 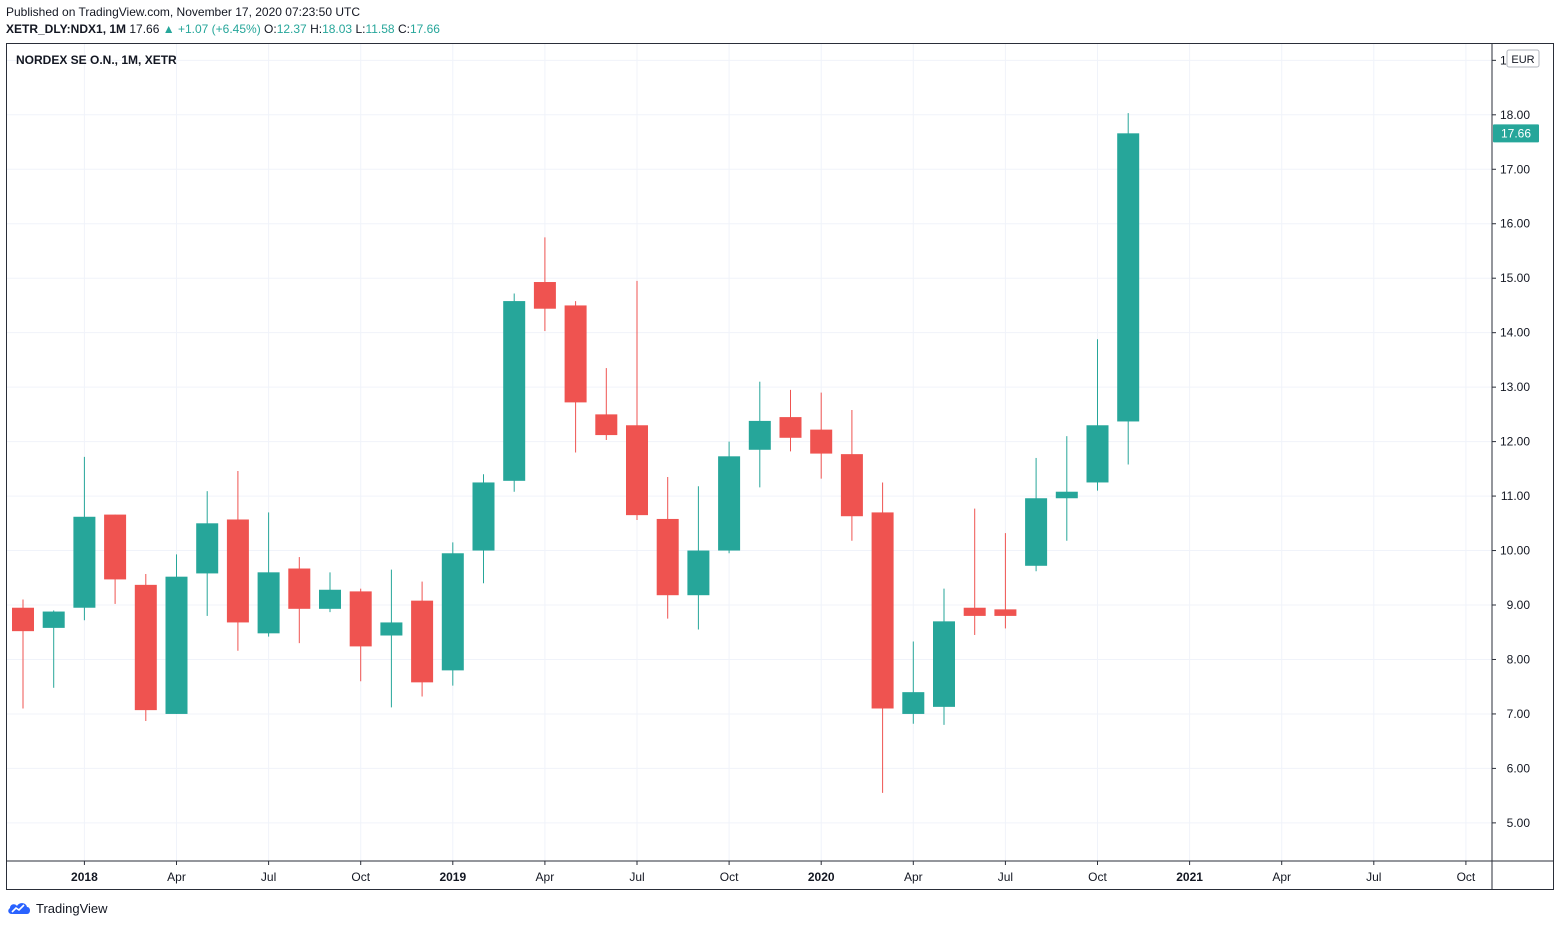 What do you see at coordinates (424, 29) in the screenshot?
I see `close-value: 17.66` at bounding box center [424, 29].